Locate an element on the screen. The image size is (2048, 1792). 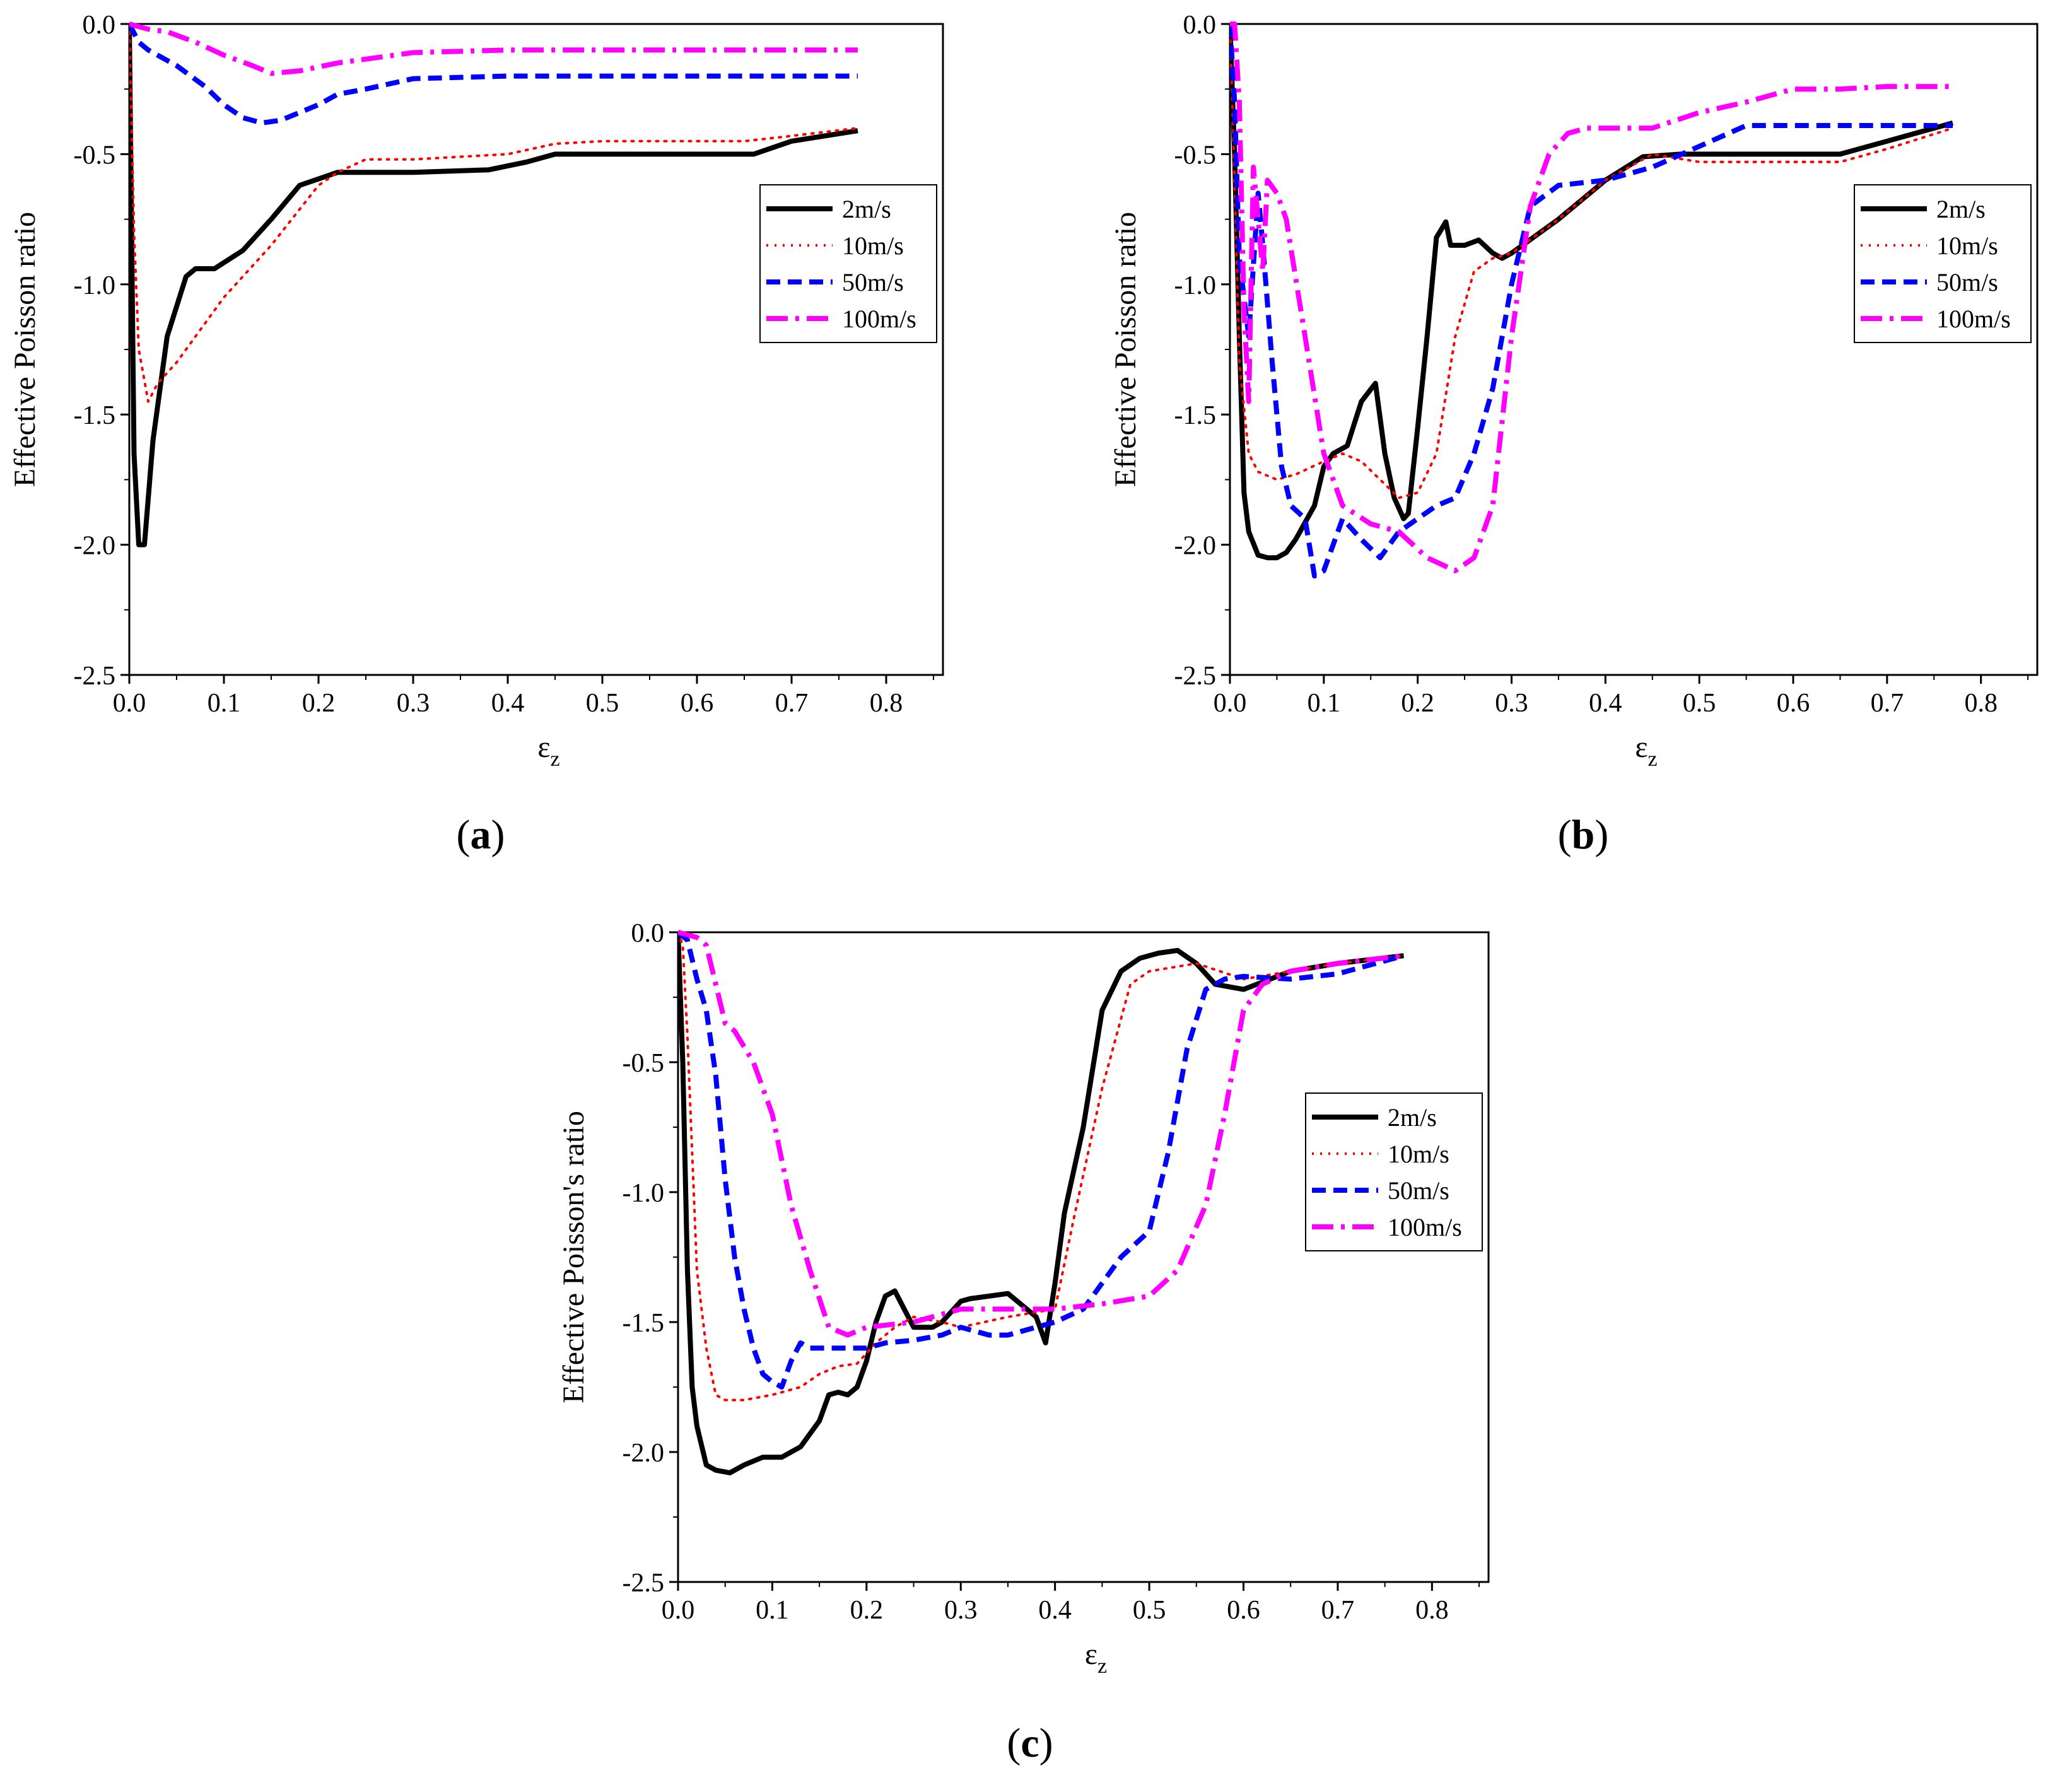
panel-label: (a) is located at coordinates (481, 835).